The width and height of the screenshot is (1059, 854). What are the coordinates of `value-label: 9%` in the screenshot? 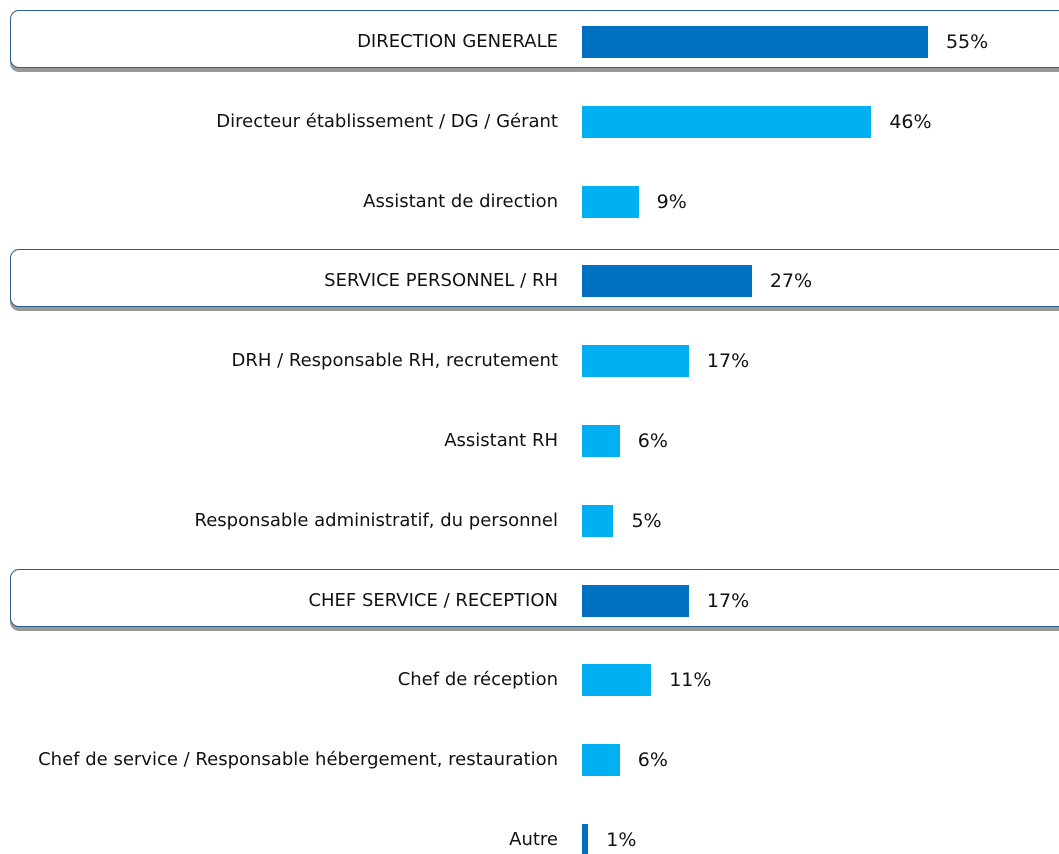 It's located at (671, 201).